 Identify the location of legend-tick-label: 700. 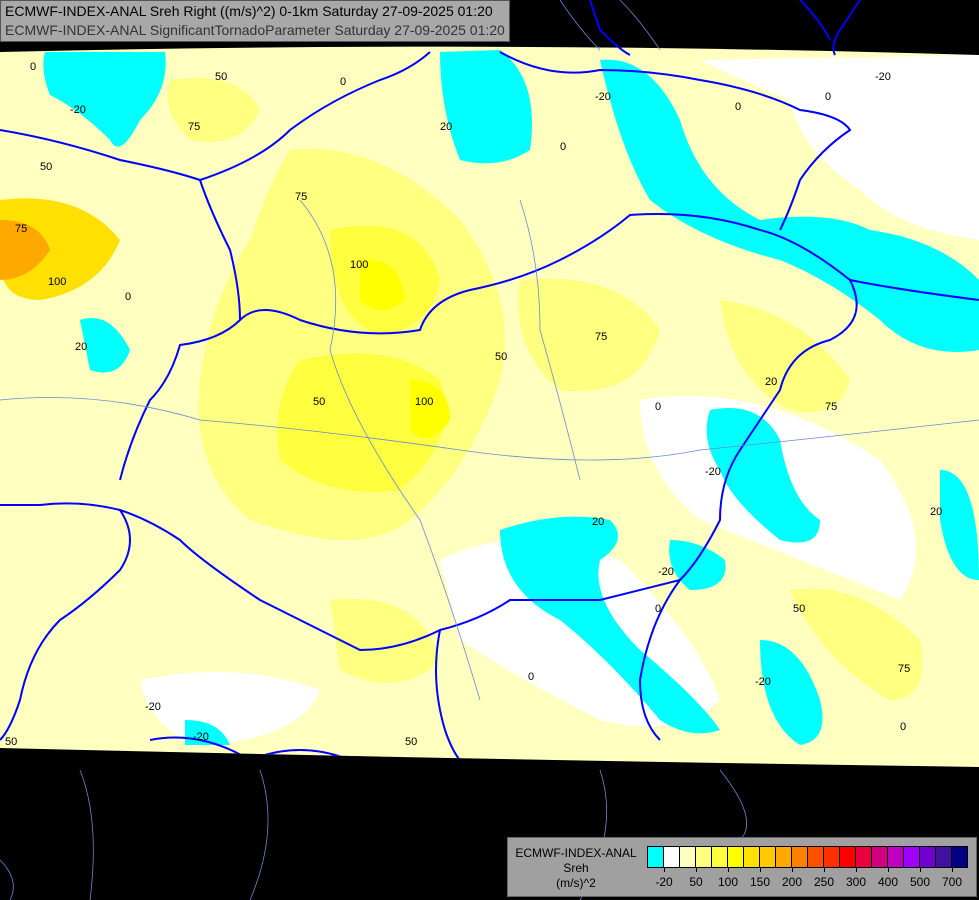
(952, 882).